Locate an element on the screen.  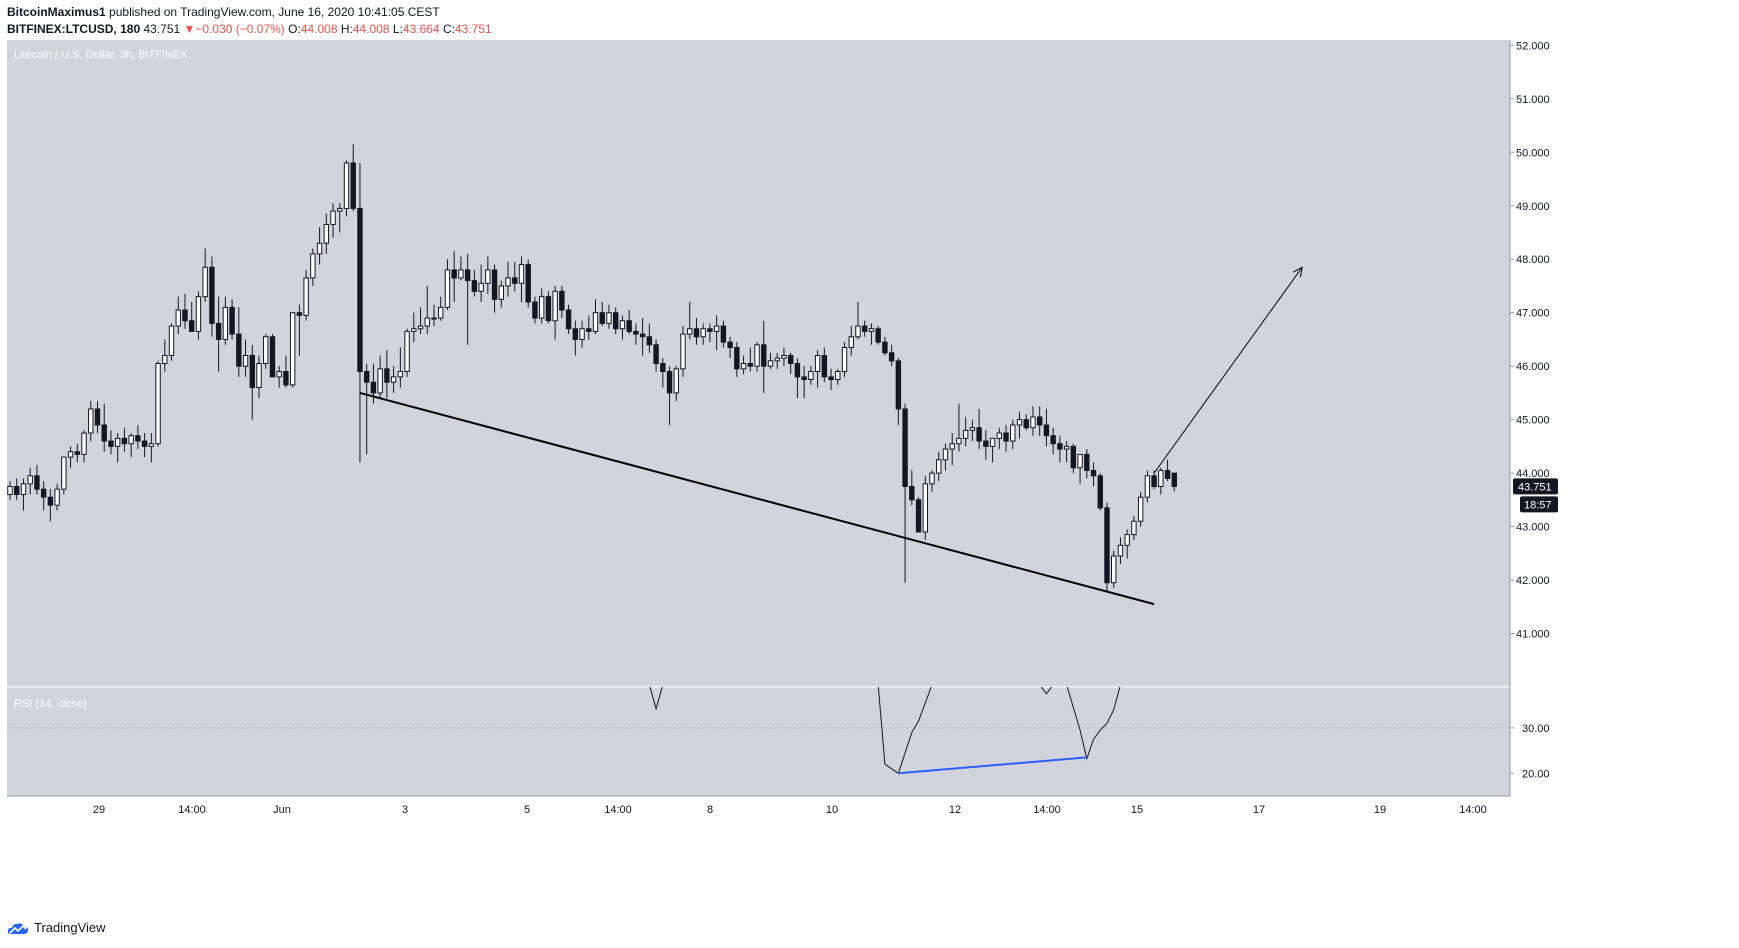
tradingview-logo: TradingView is located at coordinates (56, 927).